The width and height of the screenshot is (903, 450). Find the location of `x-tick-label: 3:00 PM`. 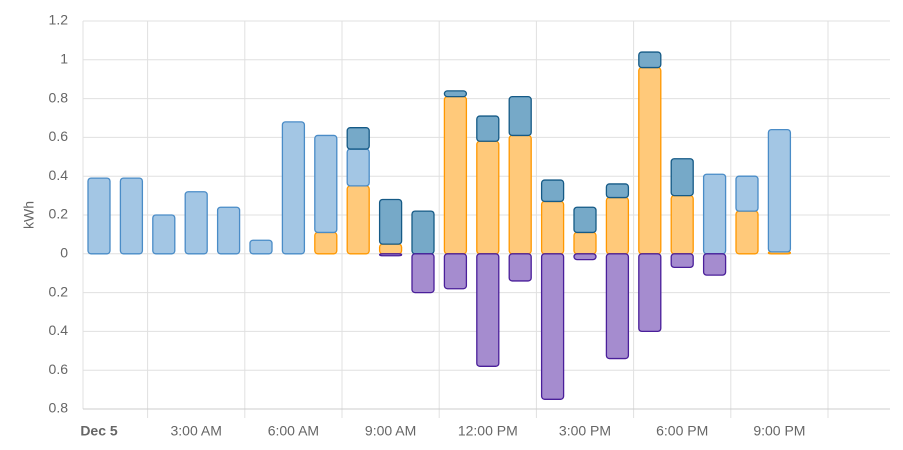

x-tick-label: 3:00 PM is located at coordinates (585, 431).